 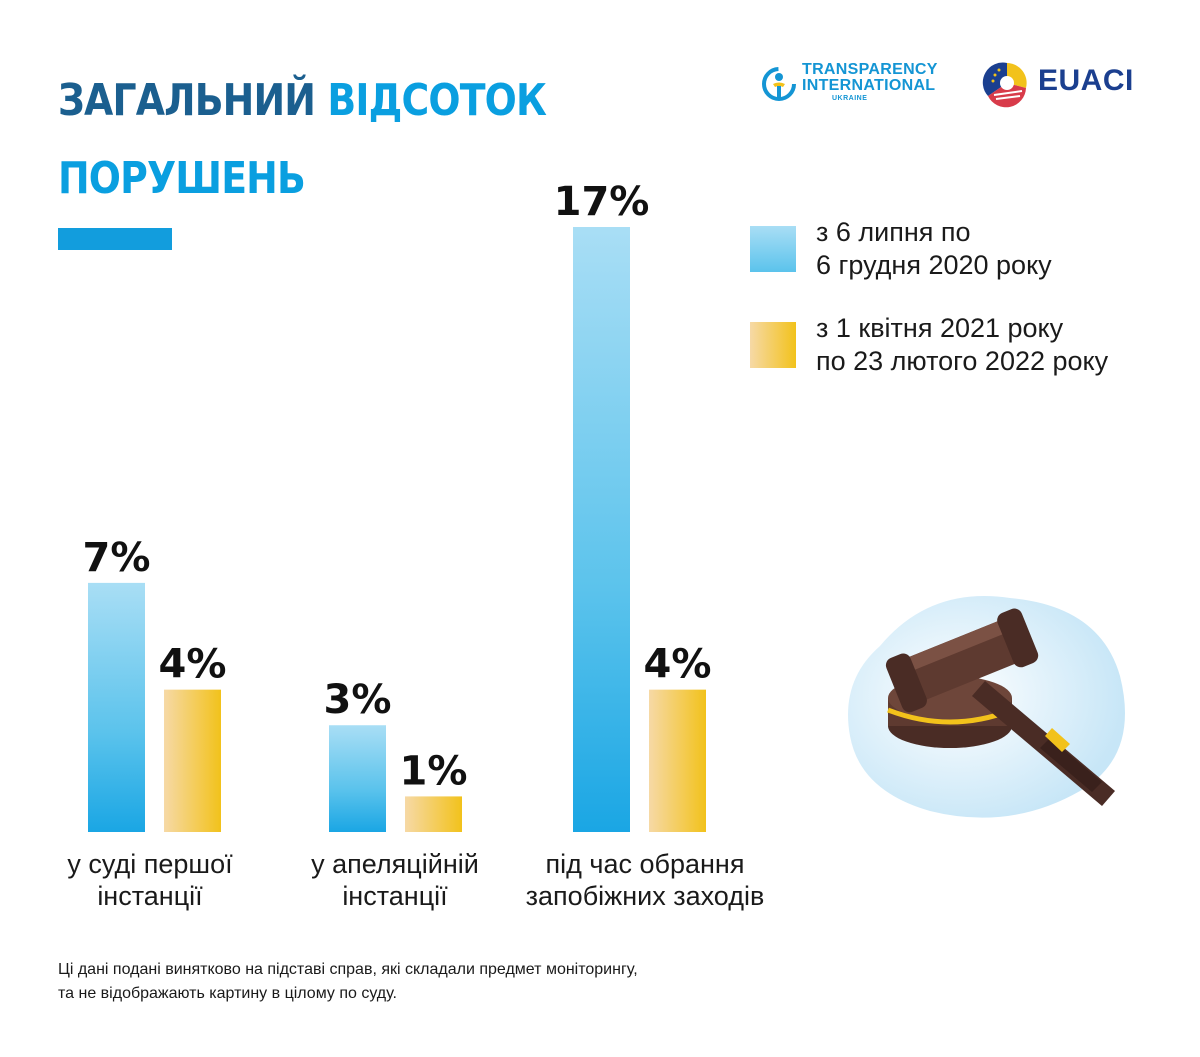 What do you see at coordinates (940, 328) in the screenshot?
I see `legend-series-2-line-1: з 1 квітня 2021 року` at bounding box center [940, 328].